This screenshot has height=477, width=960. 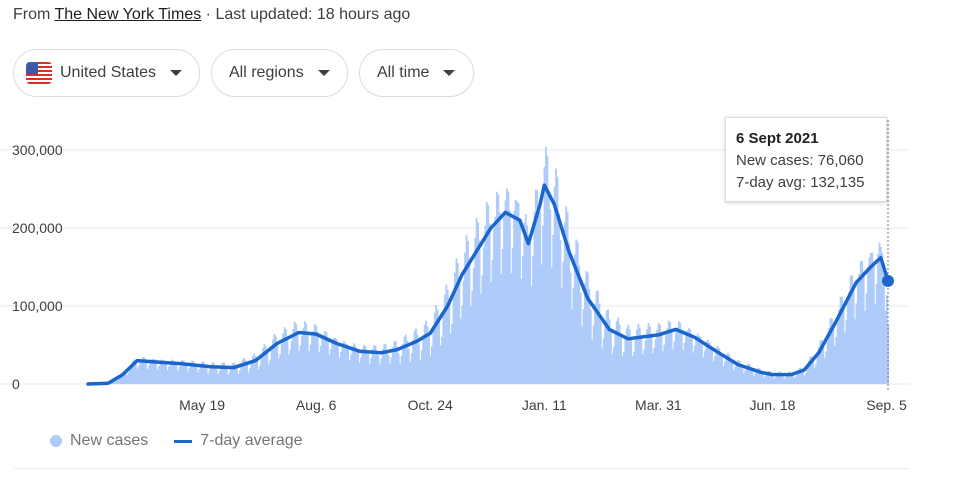 What do you see at coordinates (544, 405) in the screenshot?
I see `x-tick-label: Jan. 11` at bounding box center [544, 405].